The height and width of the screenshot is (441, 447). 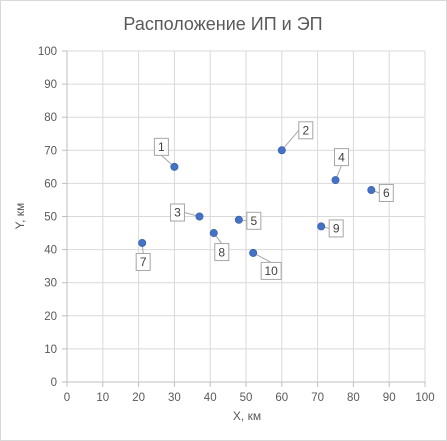 I want to click on y-tick-label: 10, so click(x=50, y=350).